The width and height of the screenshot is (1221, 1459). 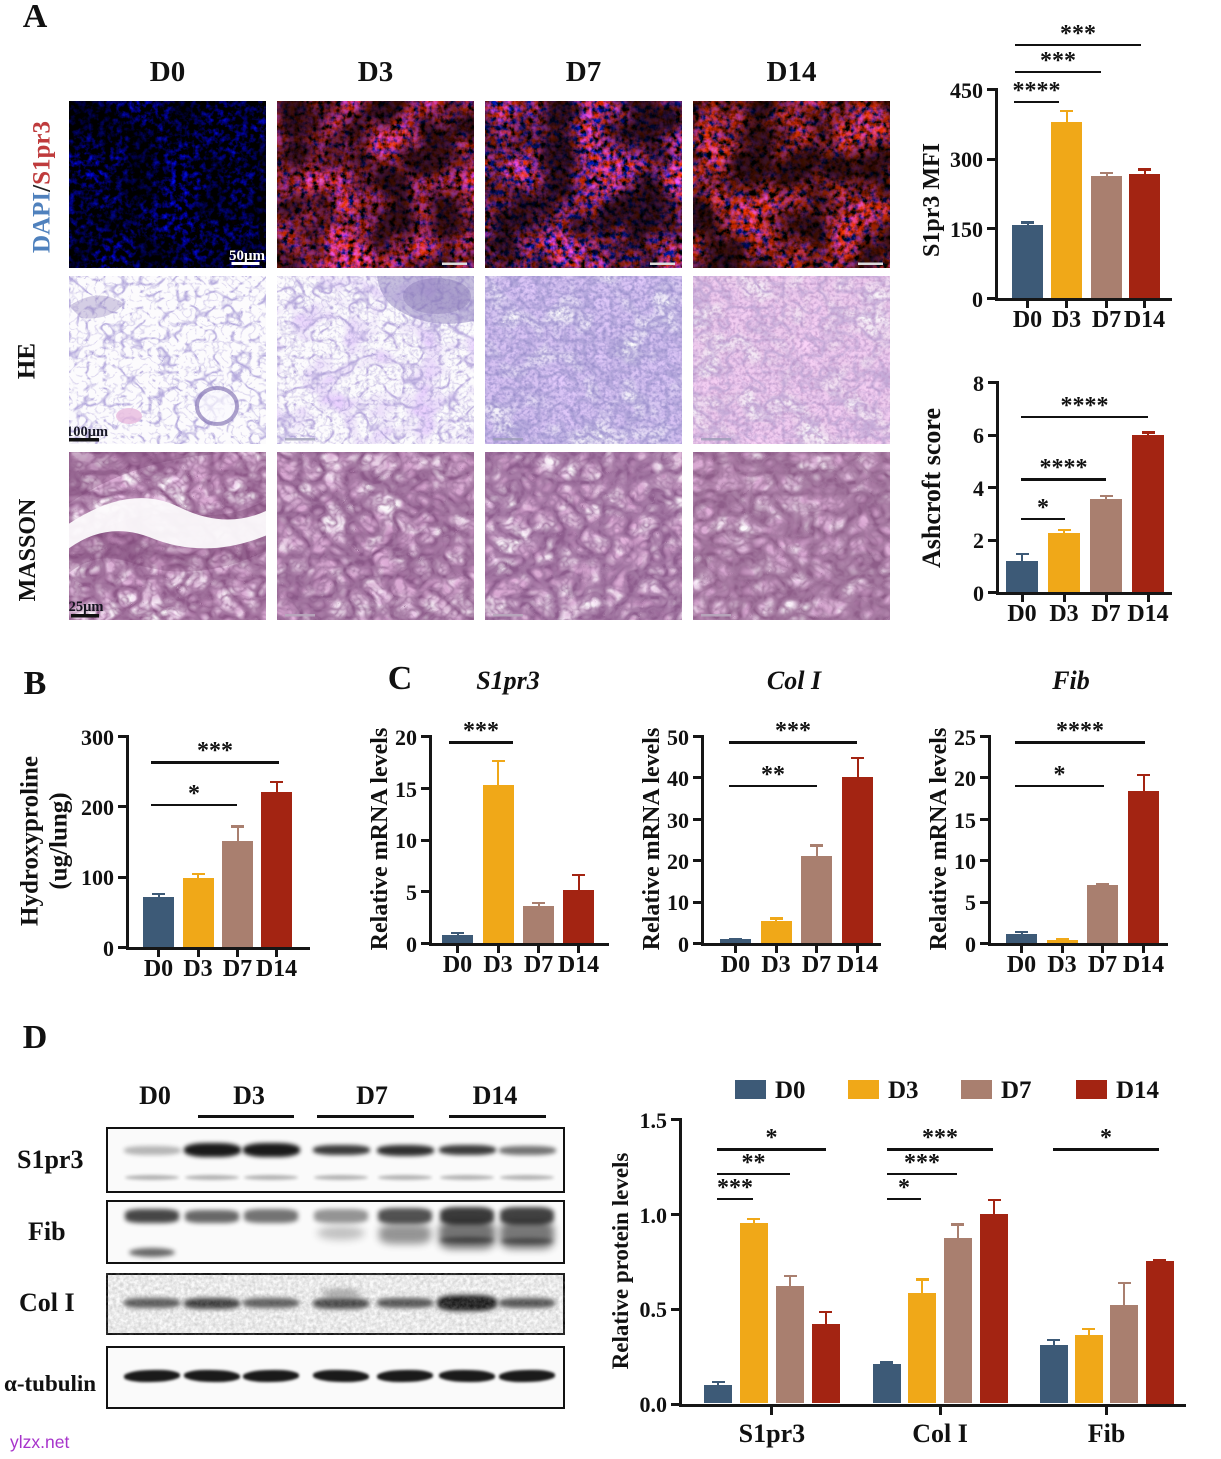 I want to click on svg-text: 25μm, so click(x=86, y=607).